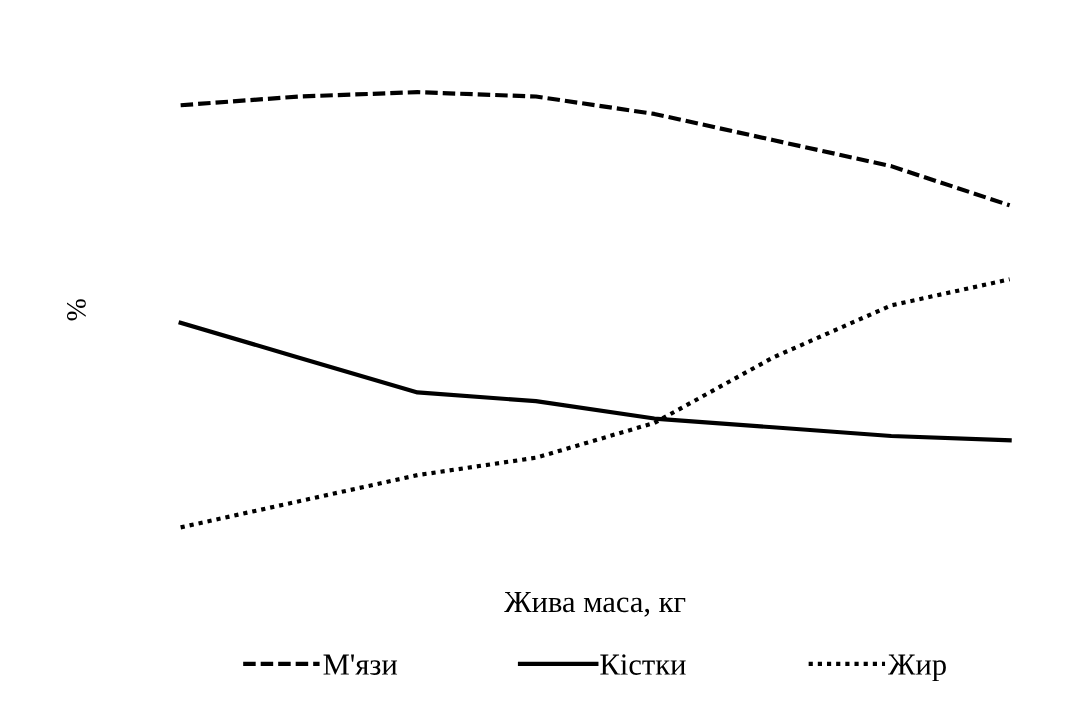  Describe the element at coordinates (643, 664) in the screenshot. I see `legend-label: Кістки` at that location.